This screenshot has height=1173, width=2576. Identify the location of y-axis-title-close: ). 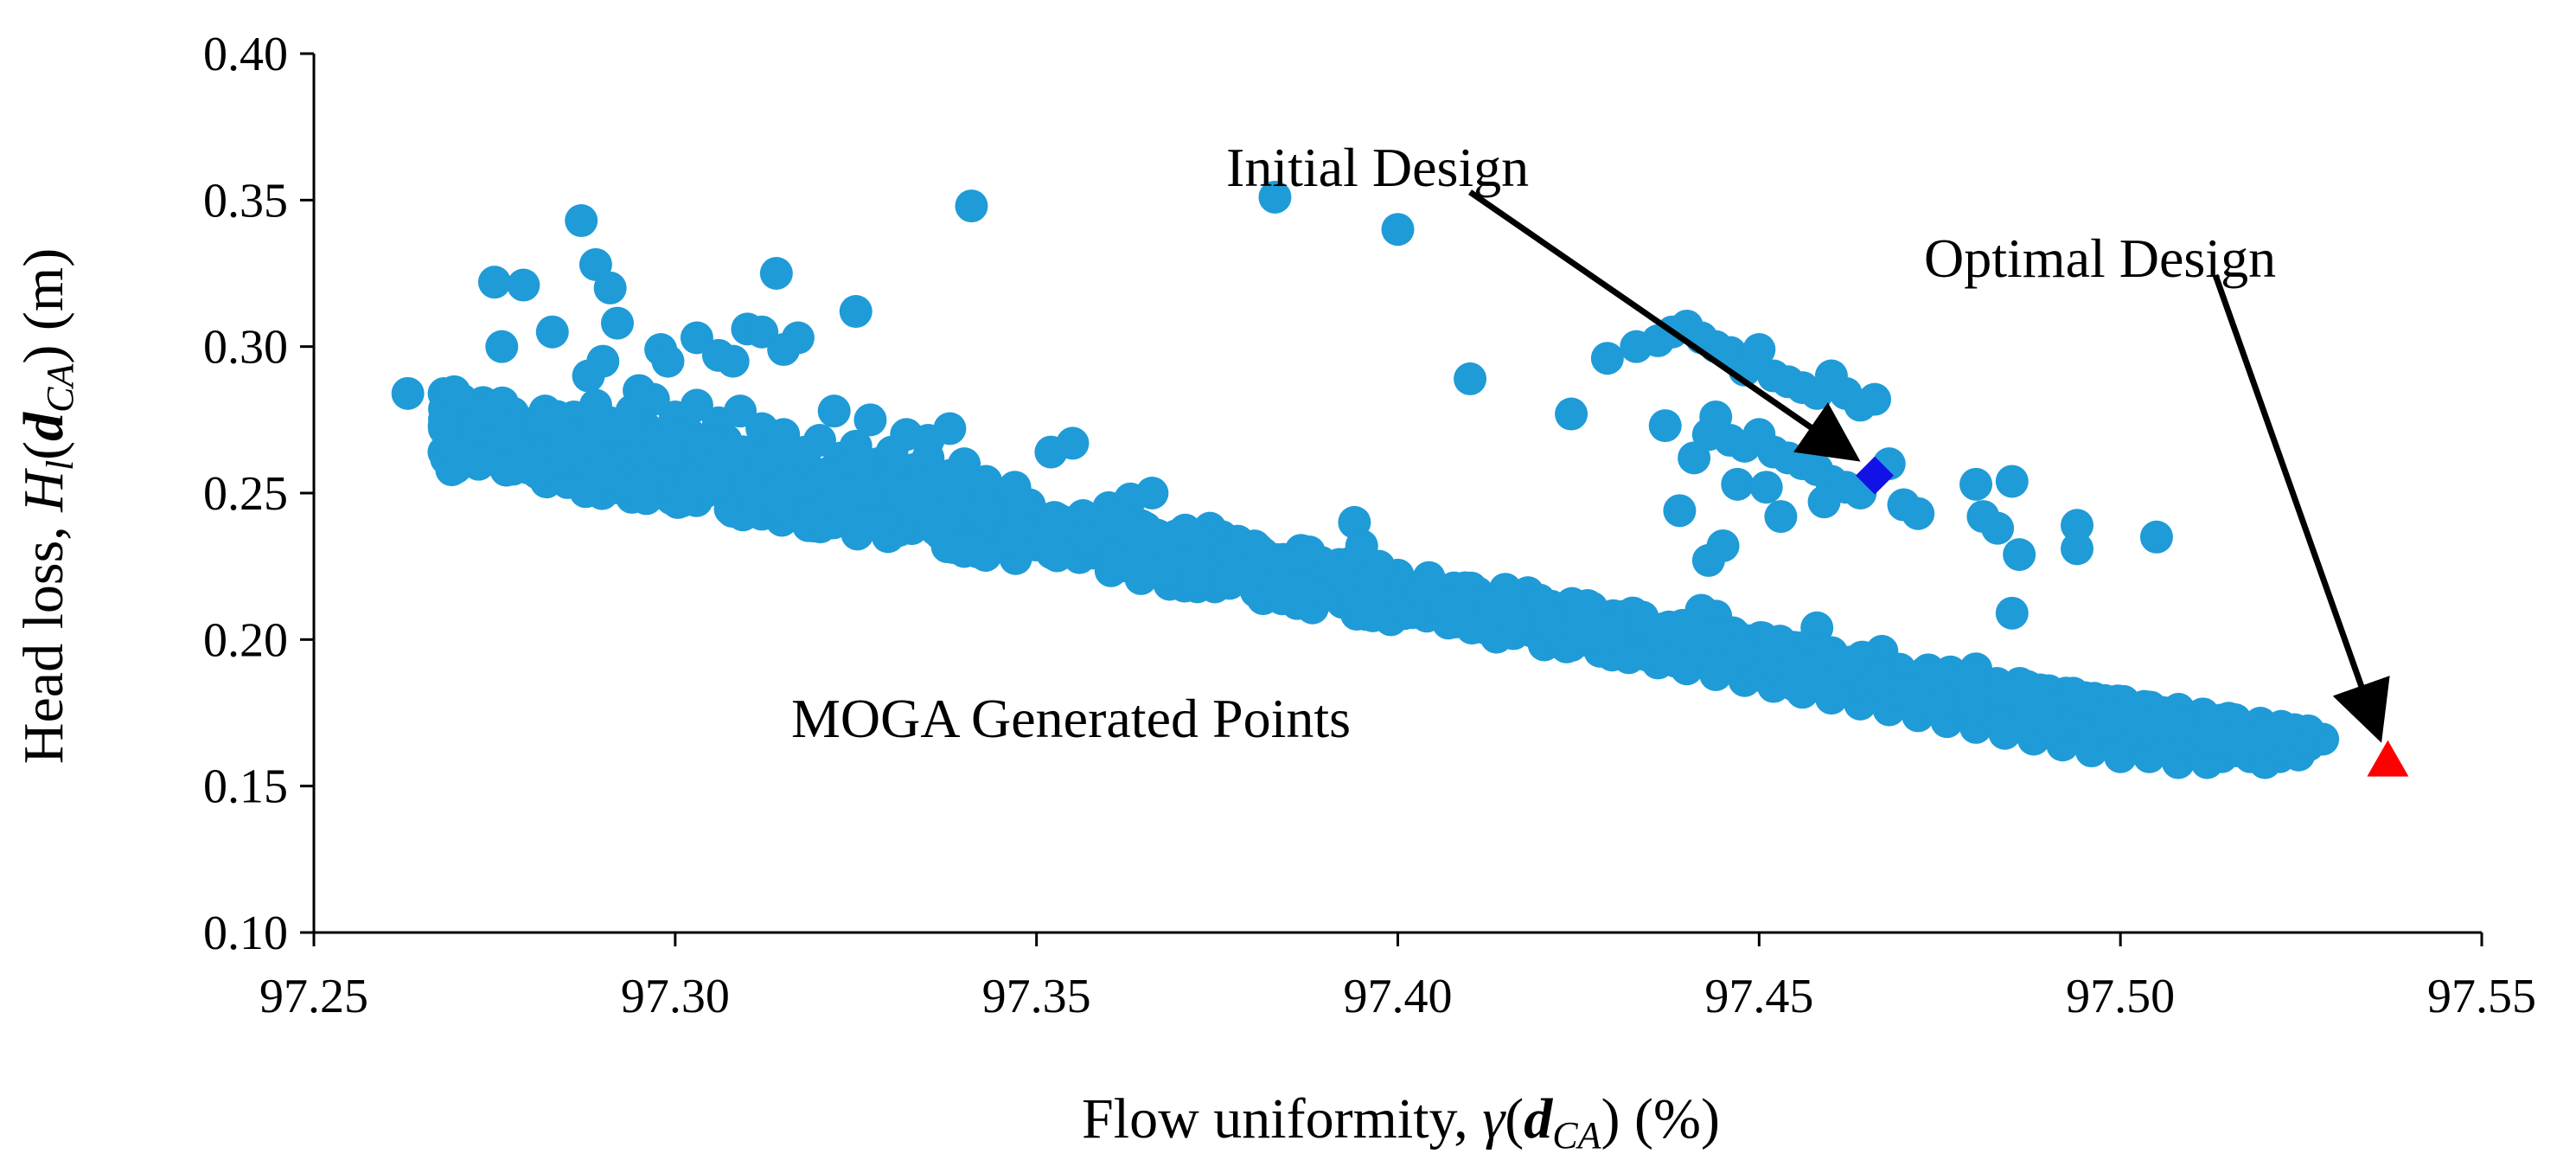
(44, 354).